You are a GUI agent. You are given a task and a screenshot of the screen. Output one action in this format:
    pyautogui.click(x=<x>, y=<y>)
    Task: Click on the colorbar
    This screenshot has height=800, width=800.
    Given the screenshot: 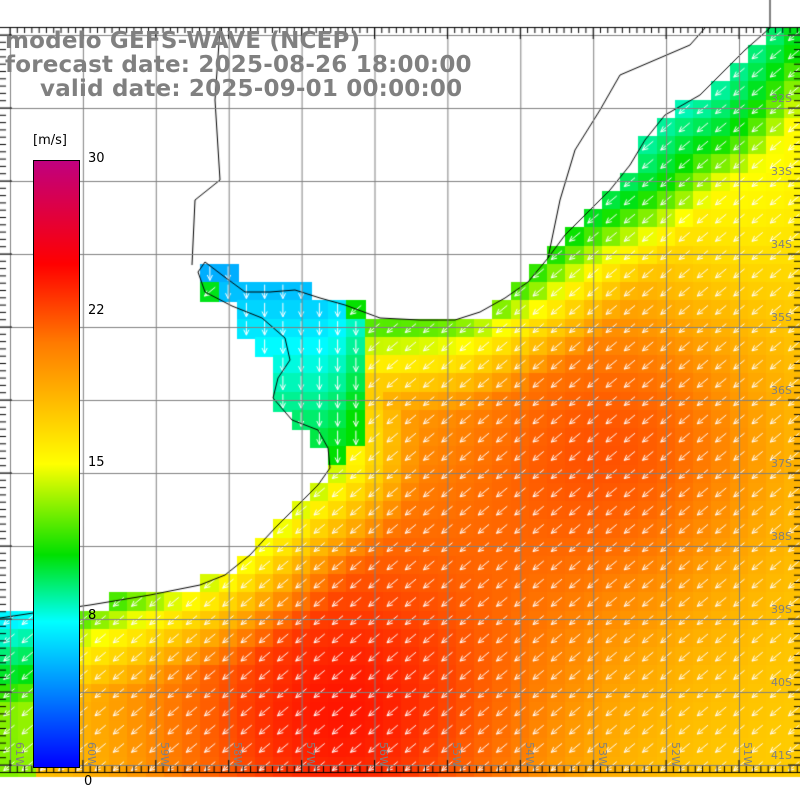 What is the action you would take?
    pyautogui.click(x=56, y=464)
    